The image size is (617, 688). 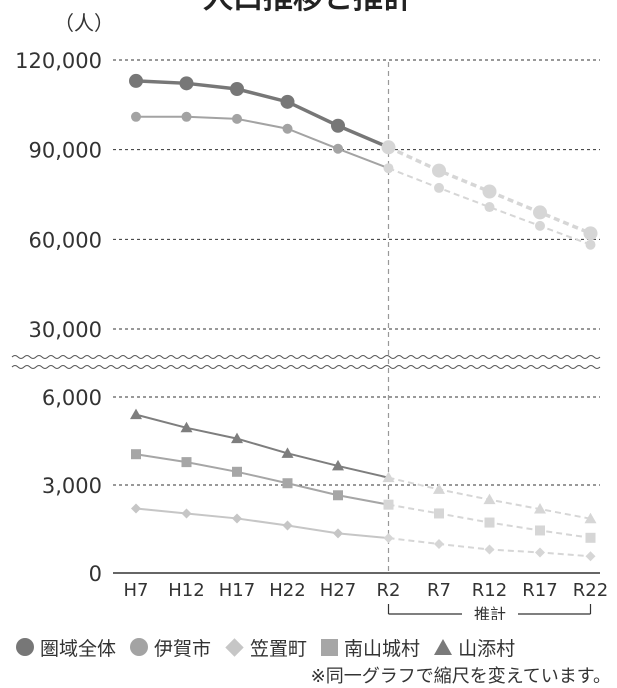 I want to click on legend-label: 山添村, so click(x=487, y=648).